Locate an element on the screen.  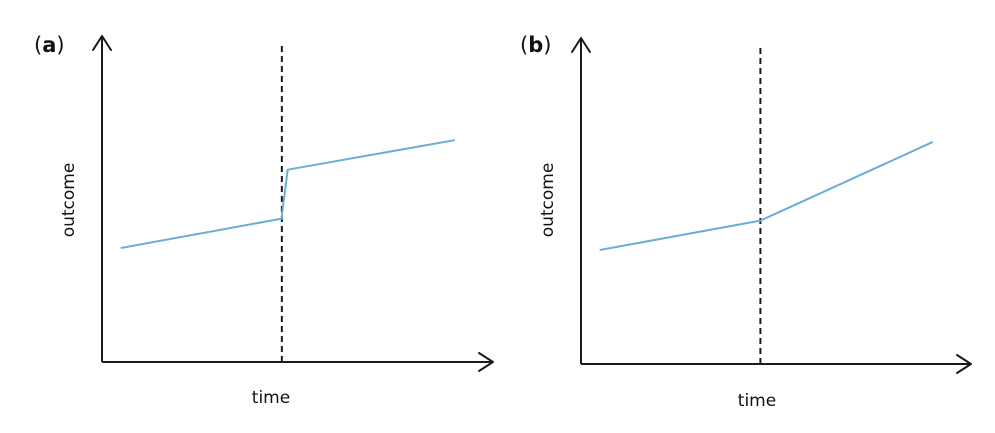
x-axis-arrow-a is located at coordinates (486, 362).